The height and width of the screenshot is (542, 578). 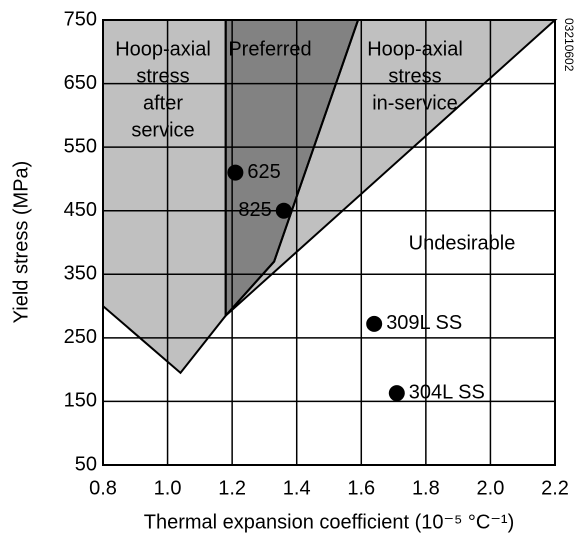 What do you see at coordinates (424, 323) in the screenshot?
I see `point-label: 309L SS` at bounding box center [424, 323].